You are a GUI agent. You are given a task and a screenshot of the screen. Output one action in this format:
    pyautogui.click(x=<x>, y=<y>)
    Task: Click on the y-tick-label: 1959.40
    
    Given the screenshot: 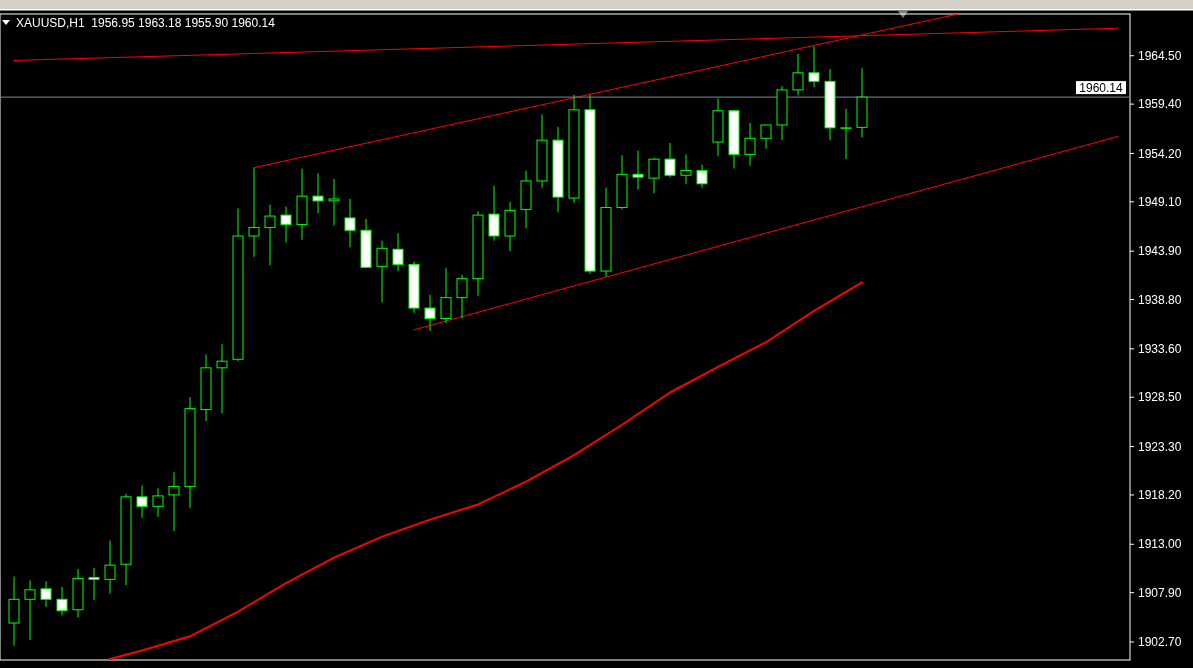 What is the action you would take?
    pyautogui.click(x=1160, y=104)
    